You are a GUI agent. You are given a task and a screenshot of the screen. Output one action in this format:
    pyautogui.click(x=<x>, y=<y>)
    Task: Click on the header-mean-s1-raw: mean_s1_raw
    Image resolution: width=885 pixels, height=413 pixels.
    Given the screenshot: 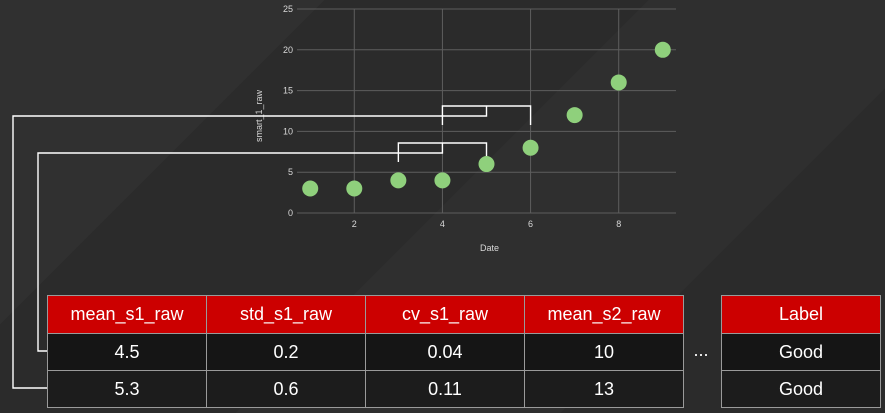 What is the action you would take?
    pyautogui.click(x=127, y=314)
    